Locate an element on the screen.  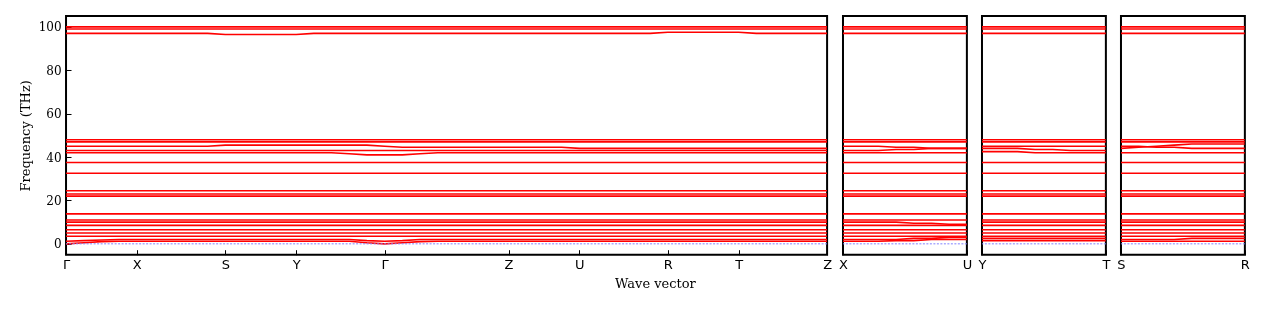
y-tick-label: 0 is located at coordinates (57, 244).